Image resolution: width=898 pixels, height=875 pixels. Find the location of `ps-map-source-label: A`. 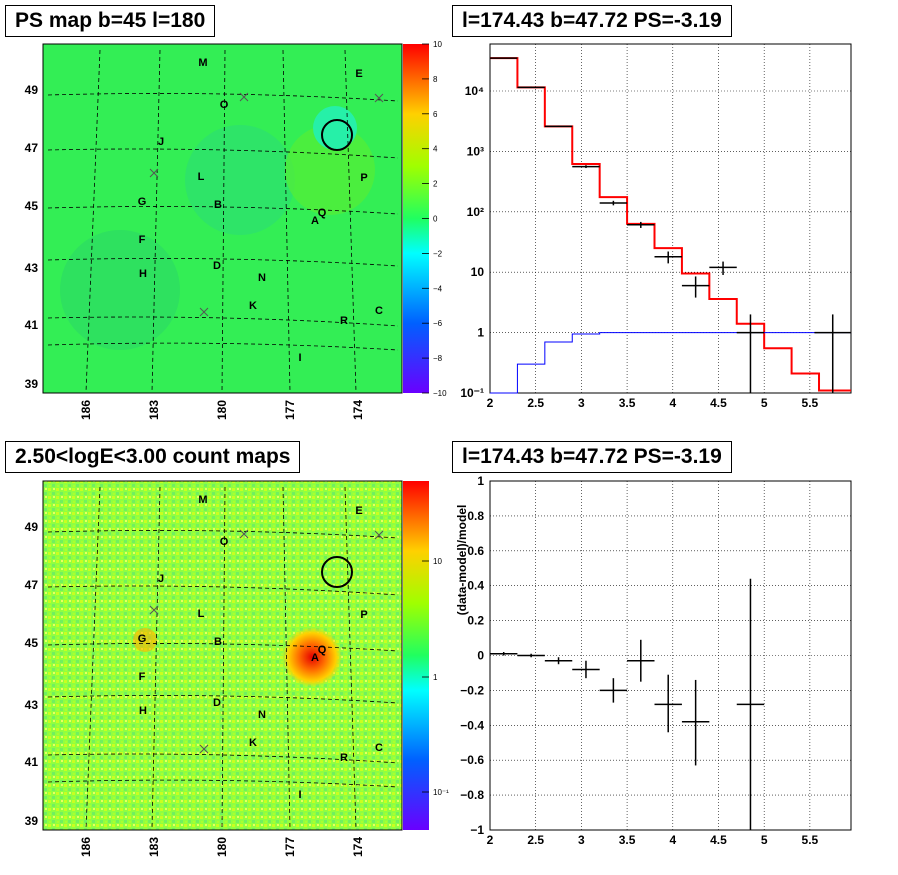

ps-map-source-label: A is located at coordinates (315, 221).